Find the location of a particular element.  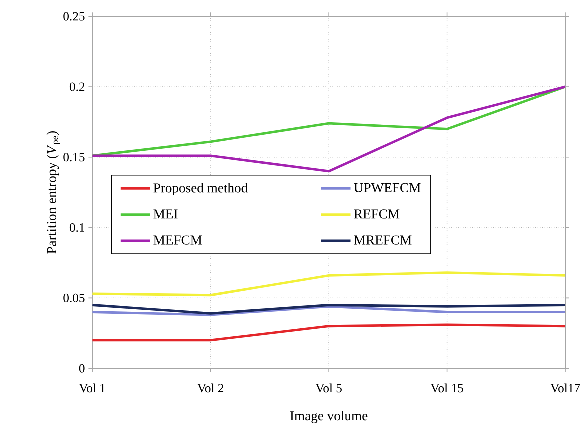

y-tick-label: 0.2 is located at coordinates (77, 87).